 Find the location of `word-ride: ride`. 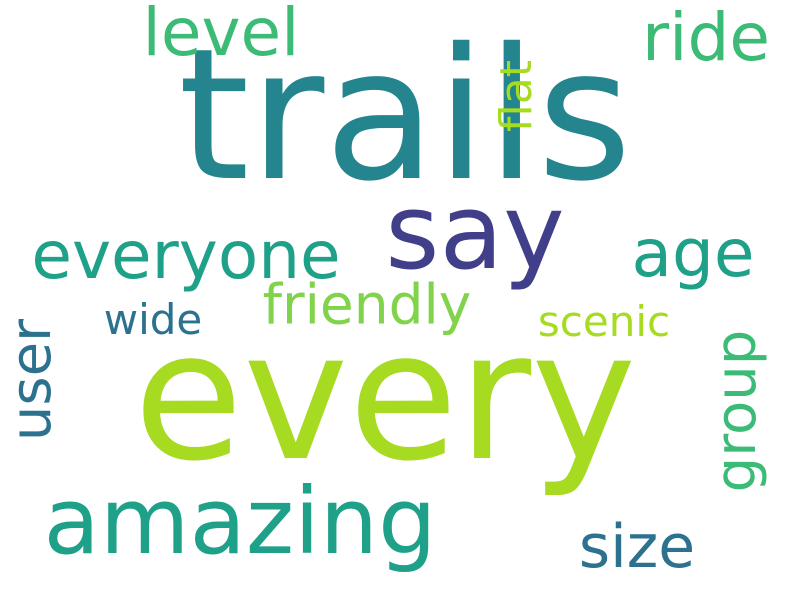

word-ride: ride is located at coordinates (706, 38).